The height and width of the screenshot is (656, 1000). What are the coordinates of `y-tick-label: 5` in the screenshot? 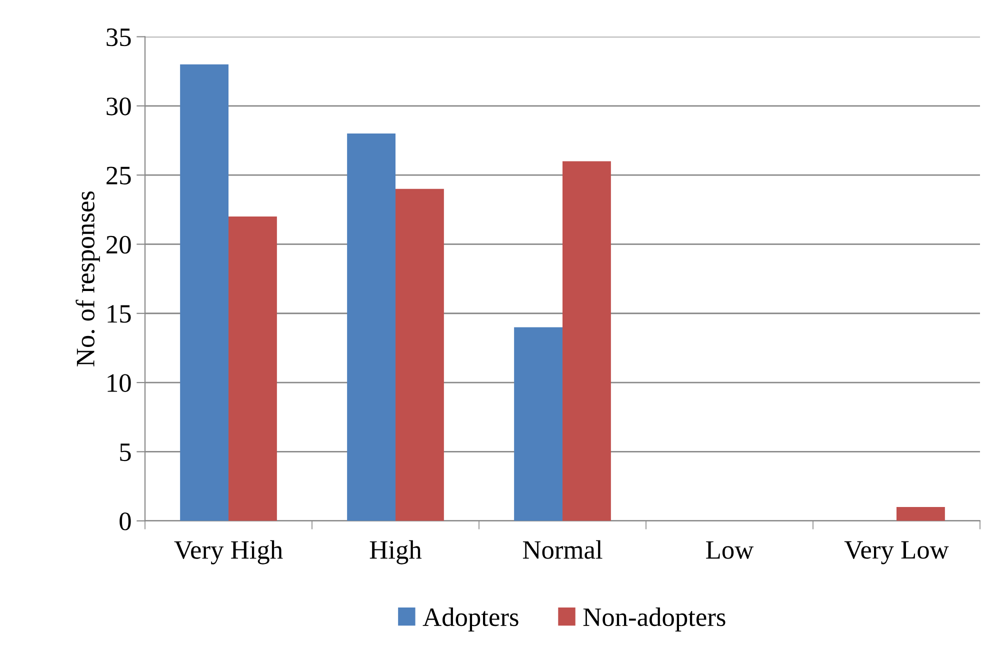 It's located at (125, 453).